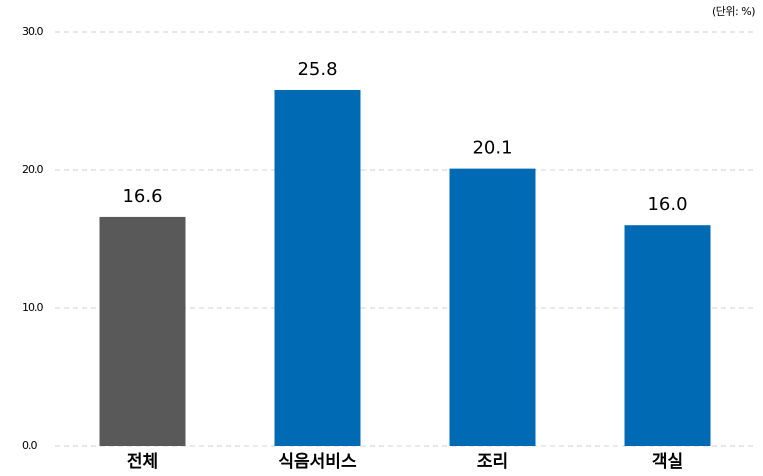 This screenshot has width=763, height=476. I want to click on x-tick-label: 전체, so click(142, 462).